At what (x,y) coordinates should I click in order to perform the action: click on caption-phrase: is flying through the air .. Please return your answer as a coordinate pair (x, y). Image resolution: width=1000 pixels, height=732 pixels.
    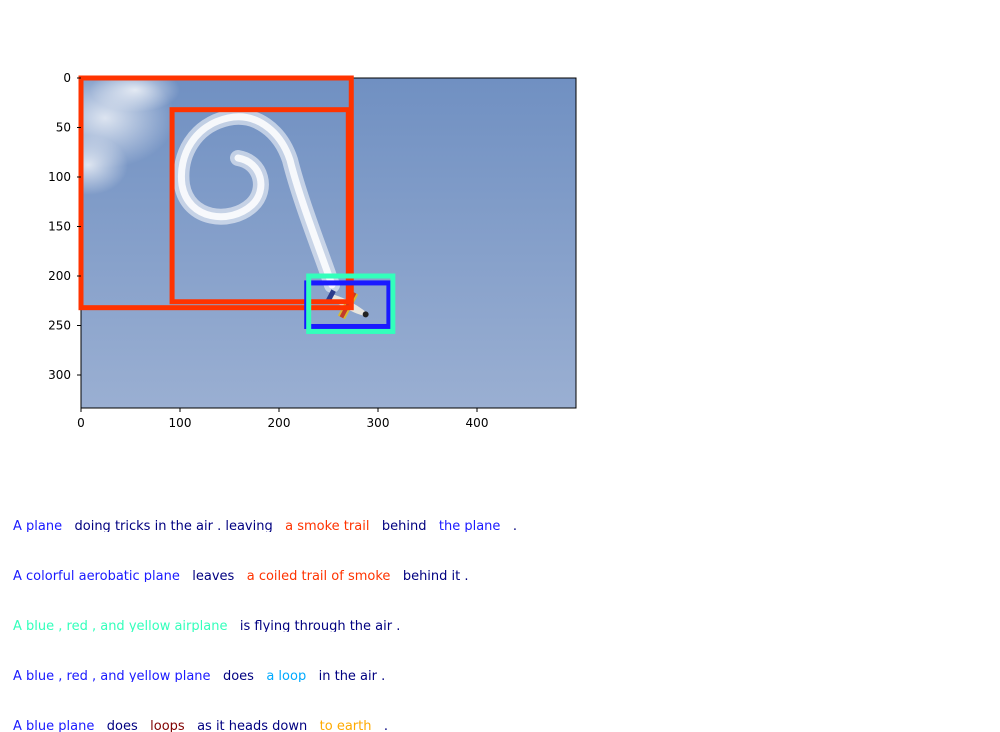
    Looking at the image, I should click on (320, 625).